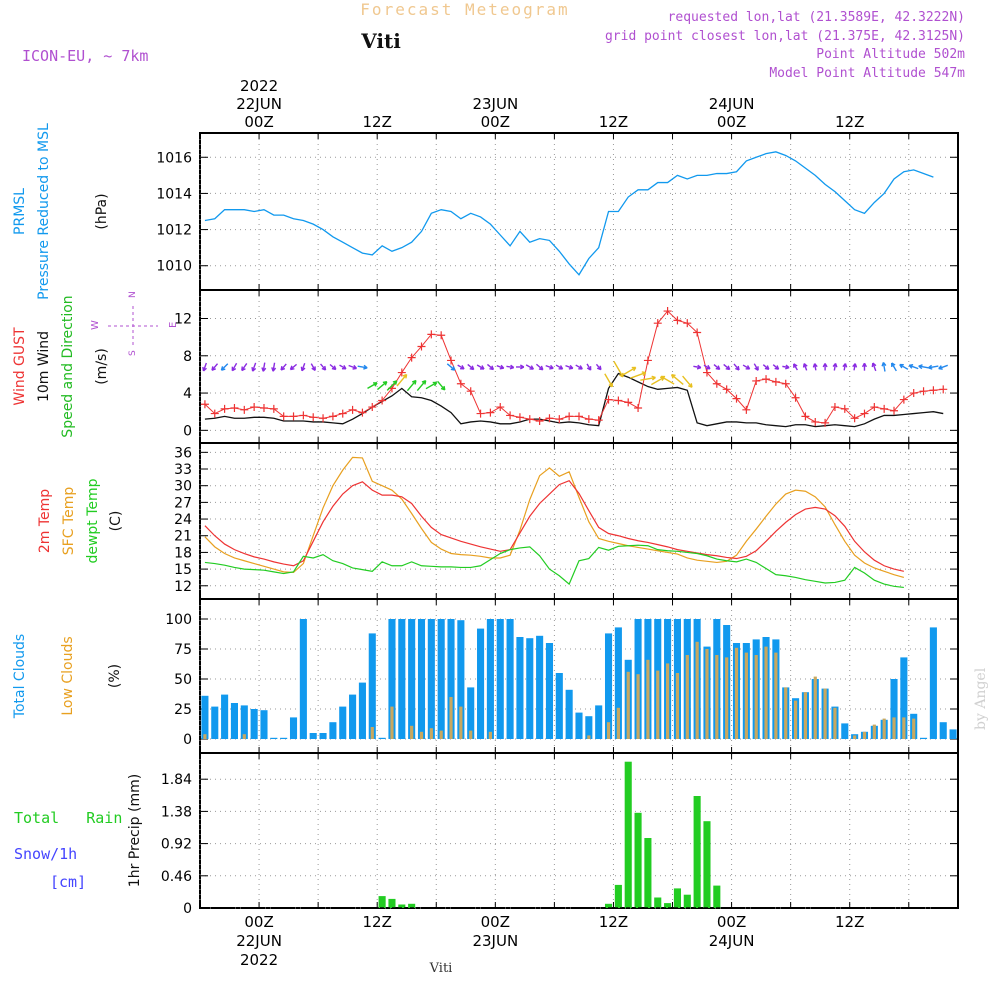 This screenshot has height=1000, width=1000. Describe the element at coordinates (174, 158) in the screenshot. I see `panel-0-ytick-label: 1016` at that location.